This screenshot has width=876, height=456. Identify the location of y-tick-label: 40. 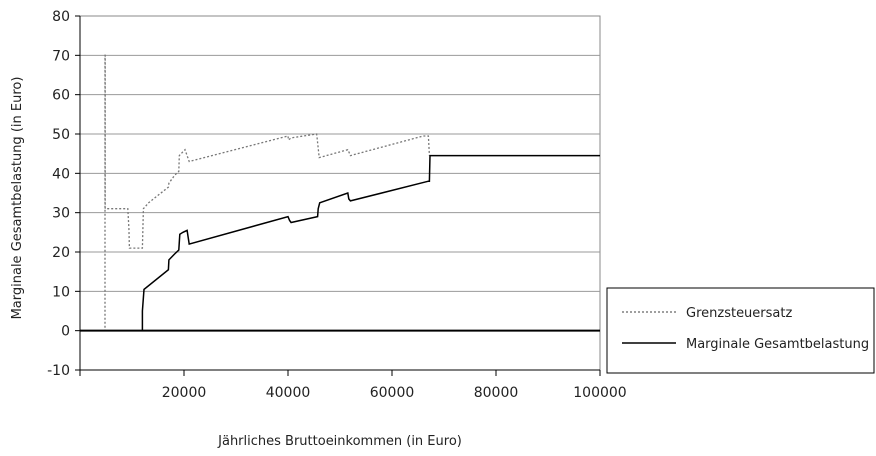
(61, 174).